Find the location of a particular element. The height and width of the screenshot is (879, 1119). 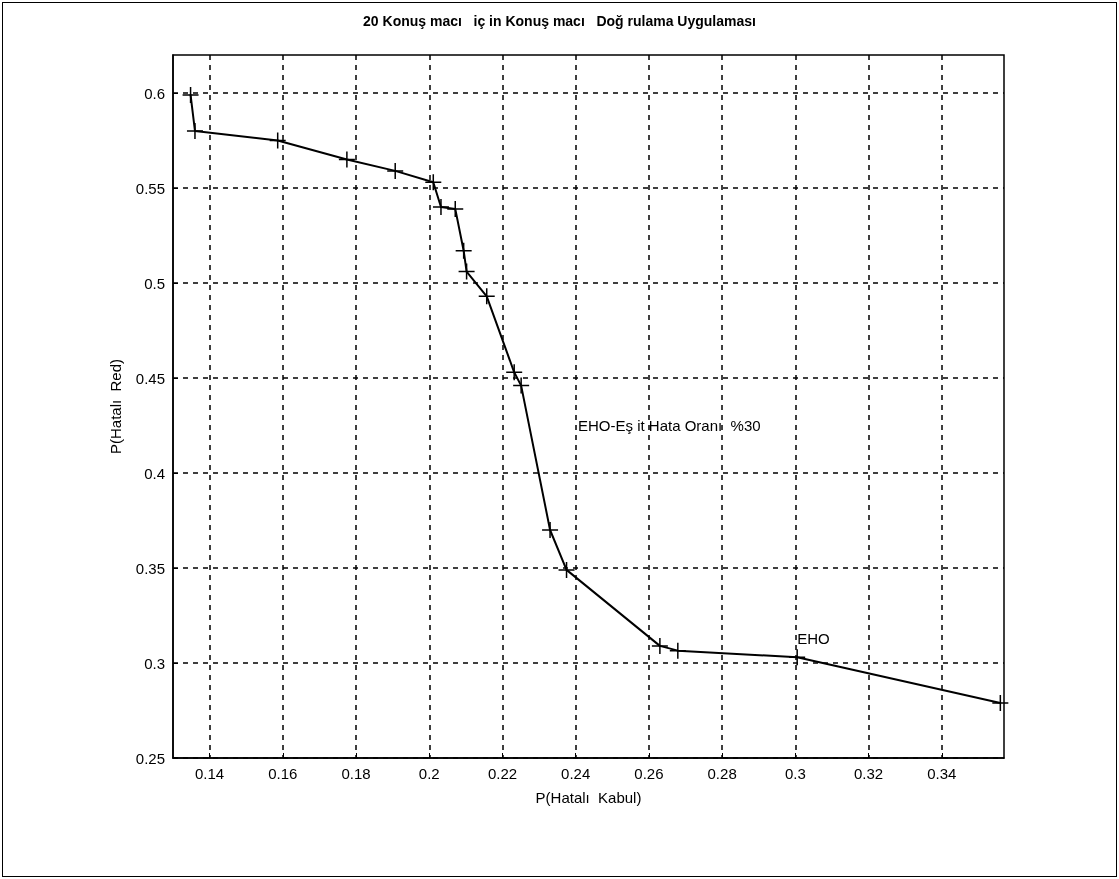

y-tick-label: 0.55 is located at coordinates (150, 188).